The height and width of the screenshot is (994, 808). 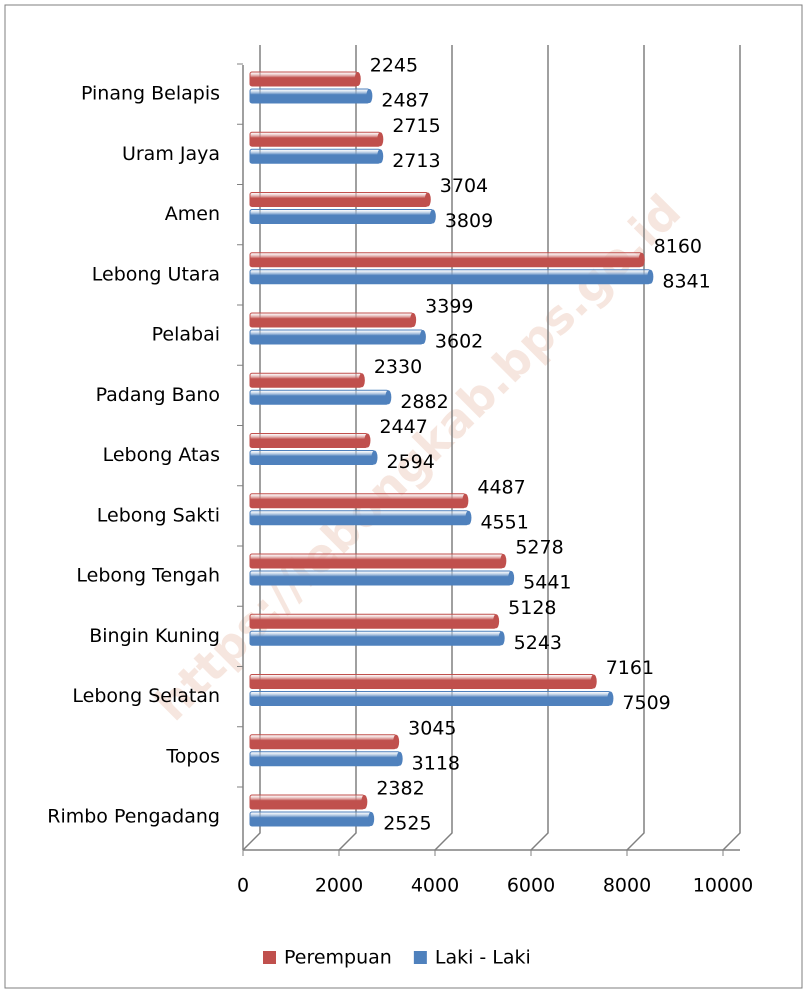 I want to click on y-tick-label: Lebong Tengah, so click(x=148, y=576).